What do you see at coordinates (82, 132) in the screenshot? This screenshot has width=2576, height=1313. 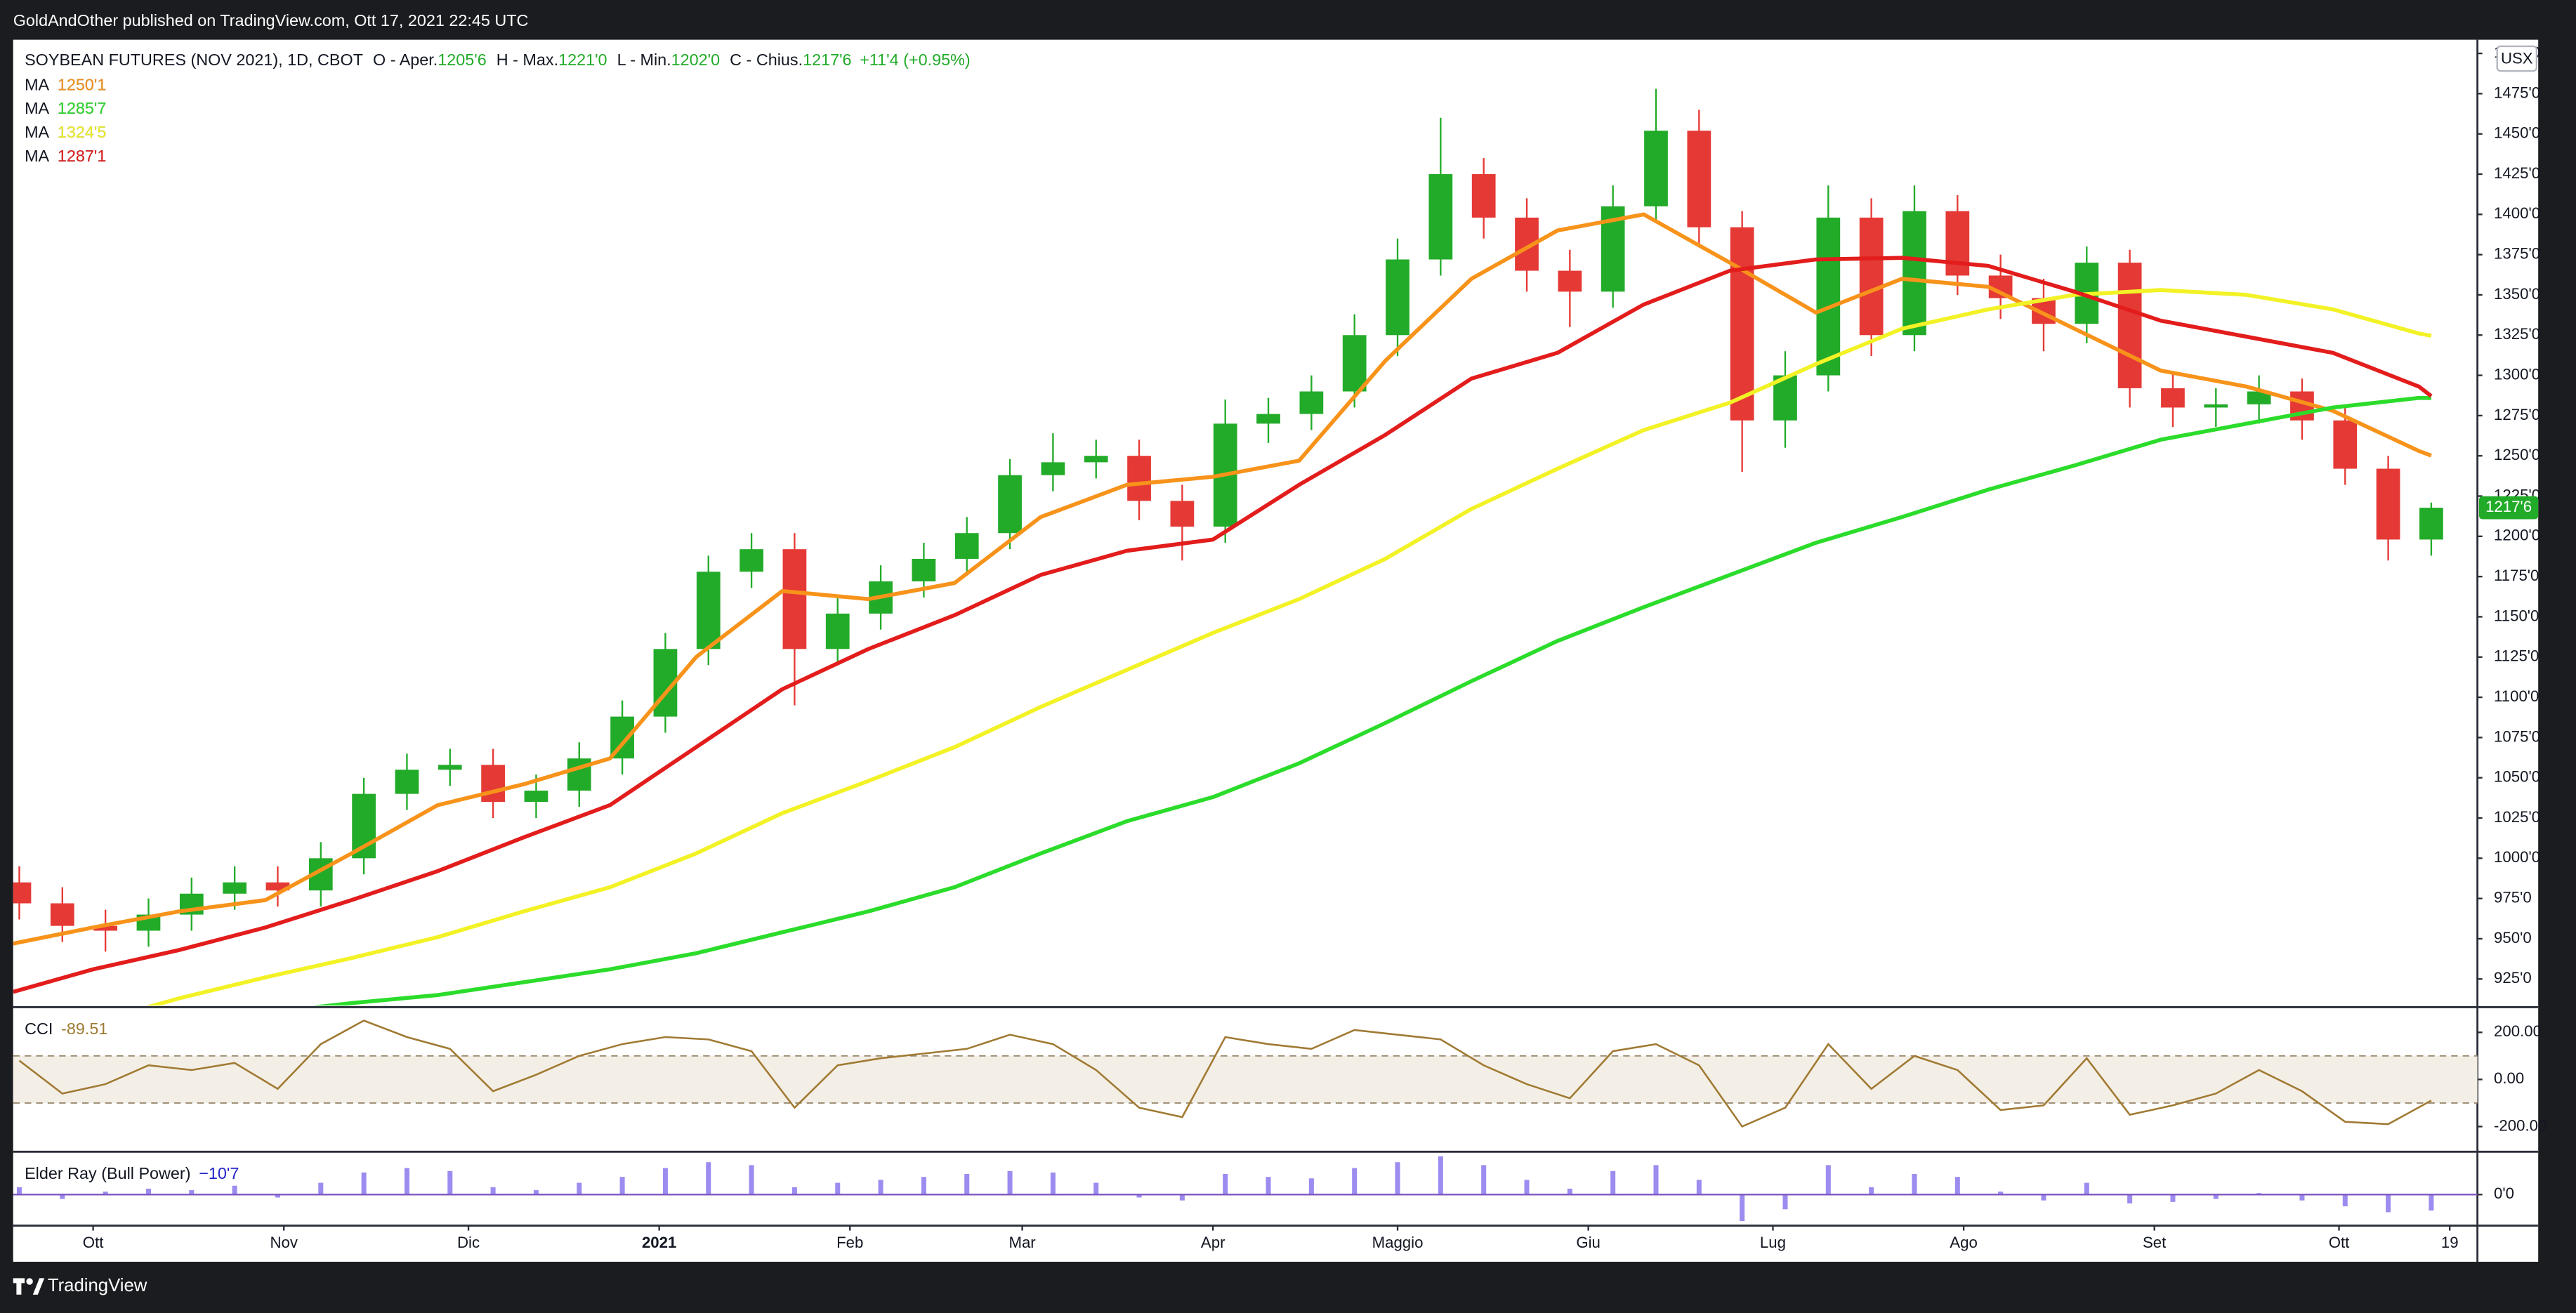 I see `ma-legend-value: 1324'5` at bounding box center [82, 132].